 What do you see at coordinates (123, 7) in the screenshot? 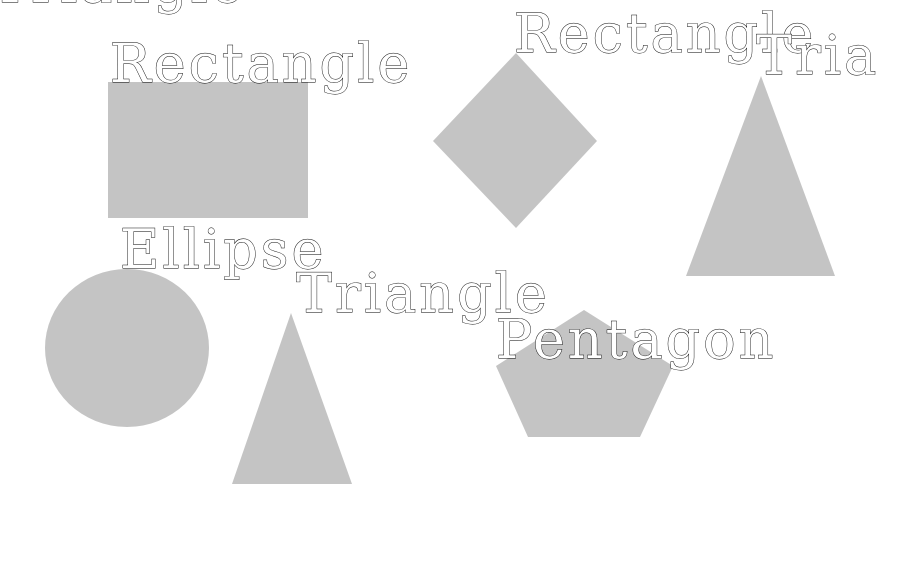
I see `label-top-left-cutoff: Triangle` at bounding box center [123, 7].